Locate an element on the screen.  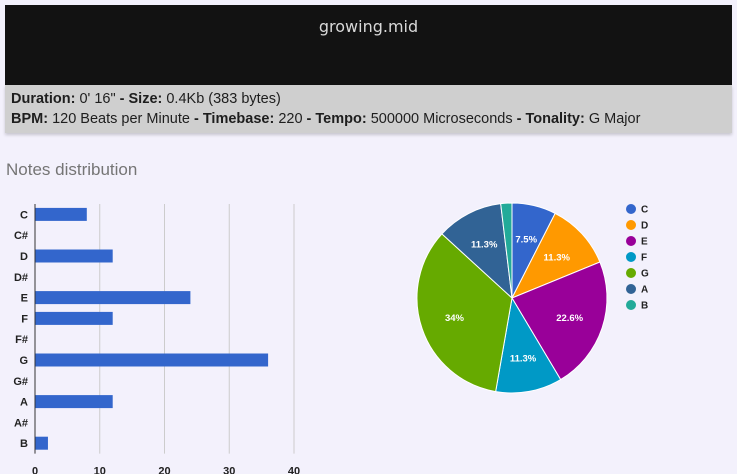
size-value: 0.4Kb (383 bytes) is located at coordinates (221, 99).